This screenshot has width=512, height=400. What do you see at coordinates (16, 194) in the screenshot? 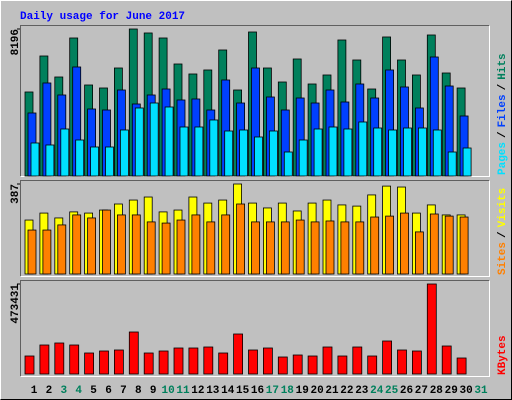
I see `y-tick-label: 387` at bounding box center [16, 194].